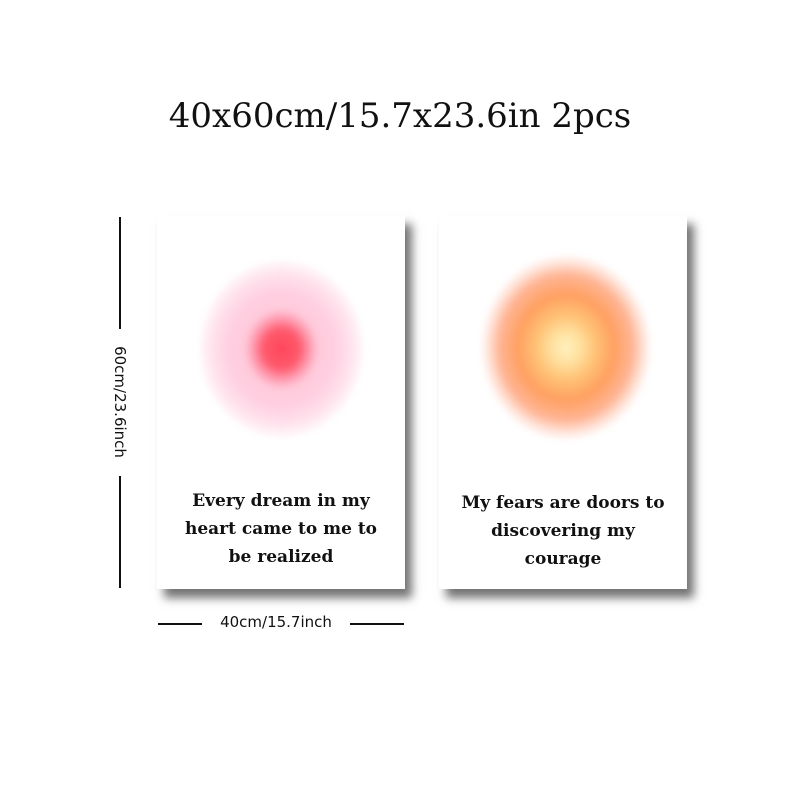 The height and width of the screenshot is (800, 800). What do you see at coordinates (120, 532) in the screenshot?
I see `height-dimension-line-bottom` at bounding box center [120, 532].